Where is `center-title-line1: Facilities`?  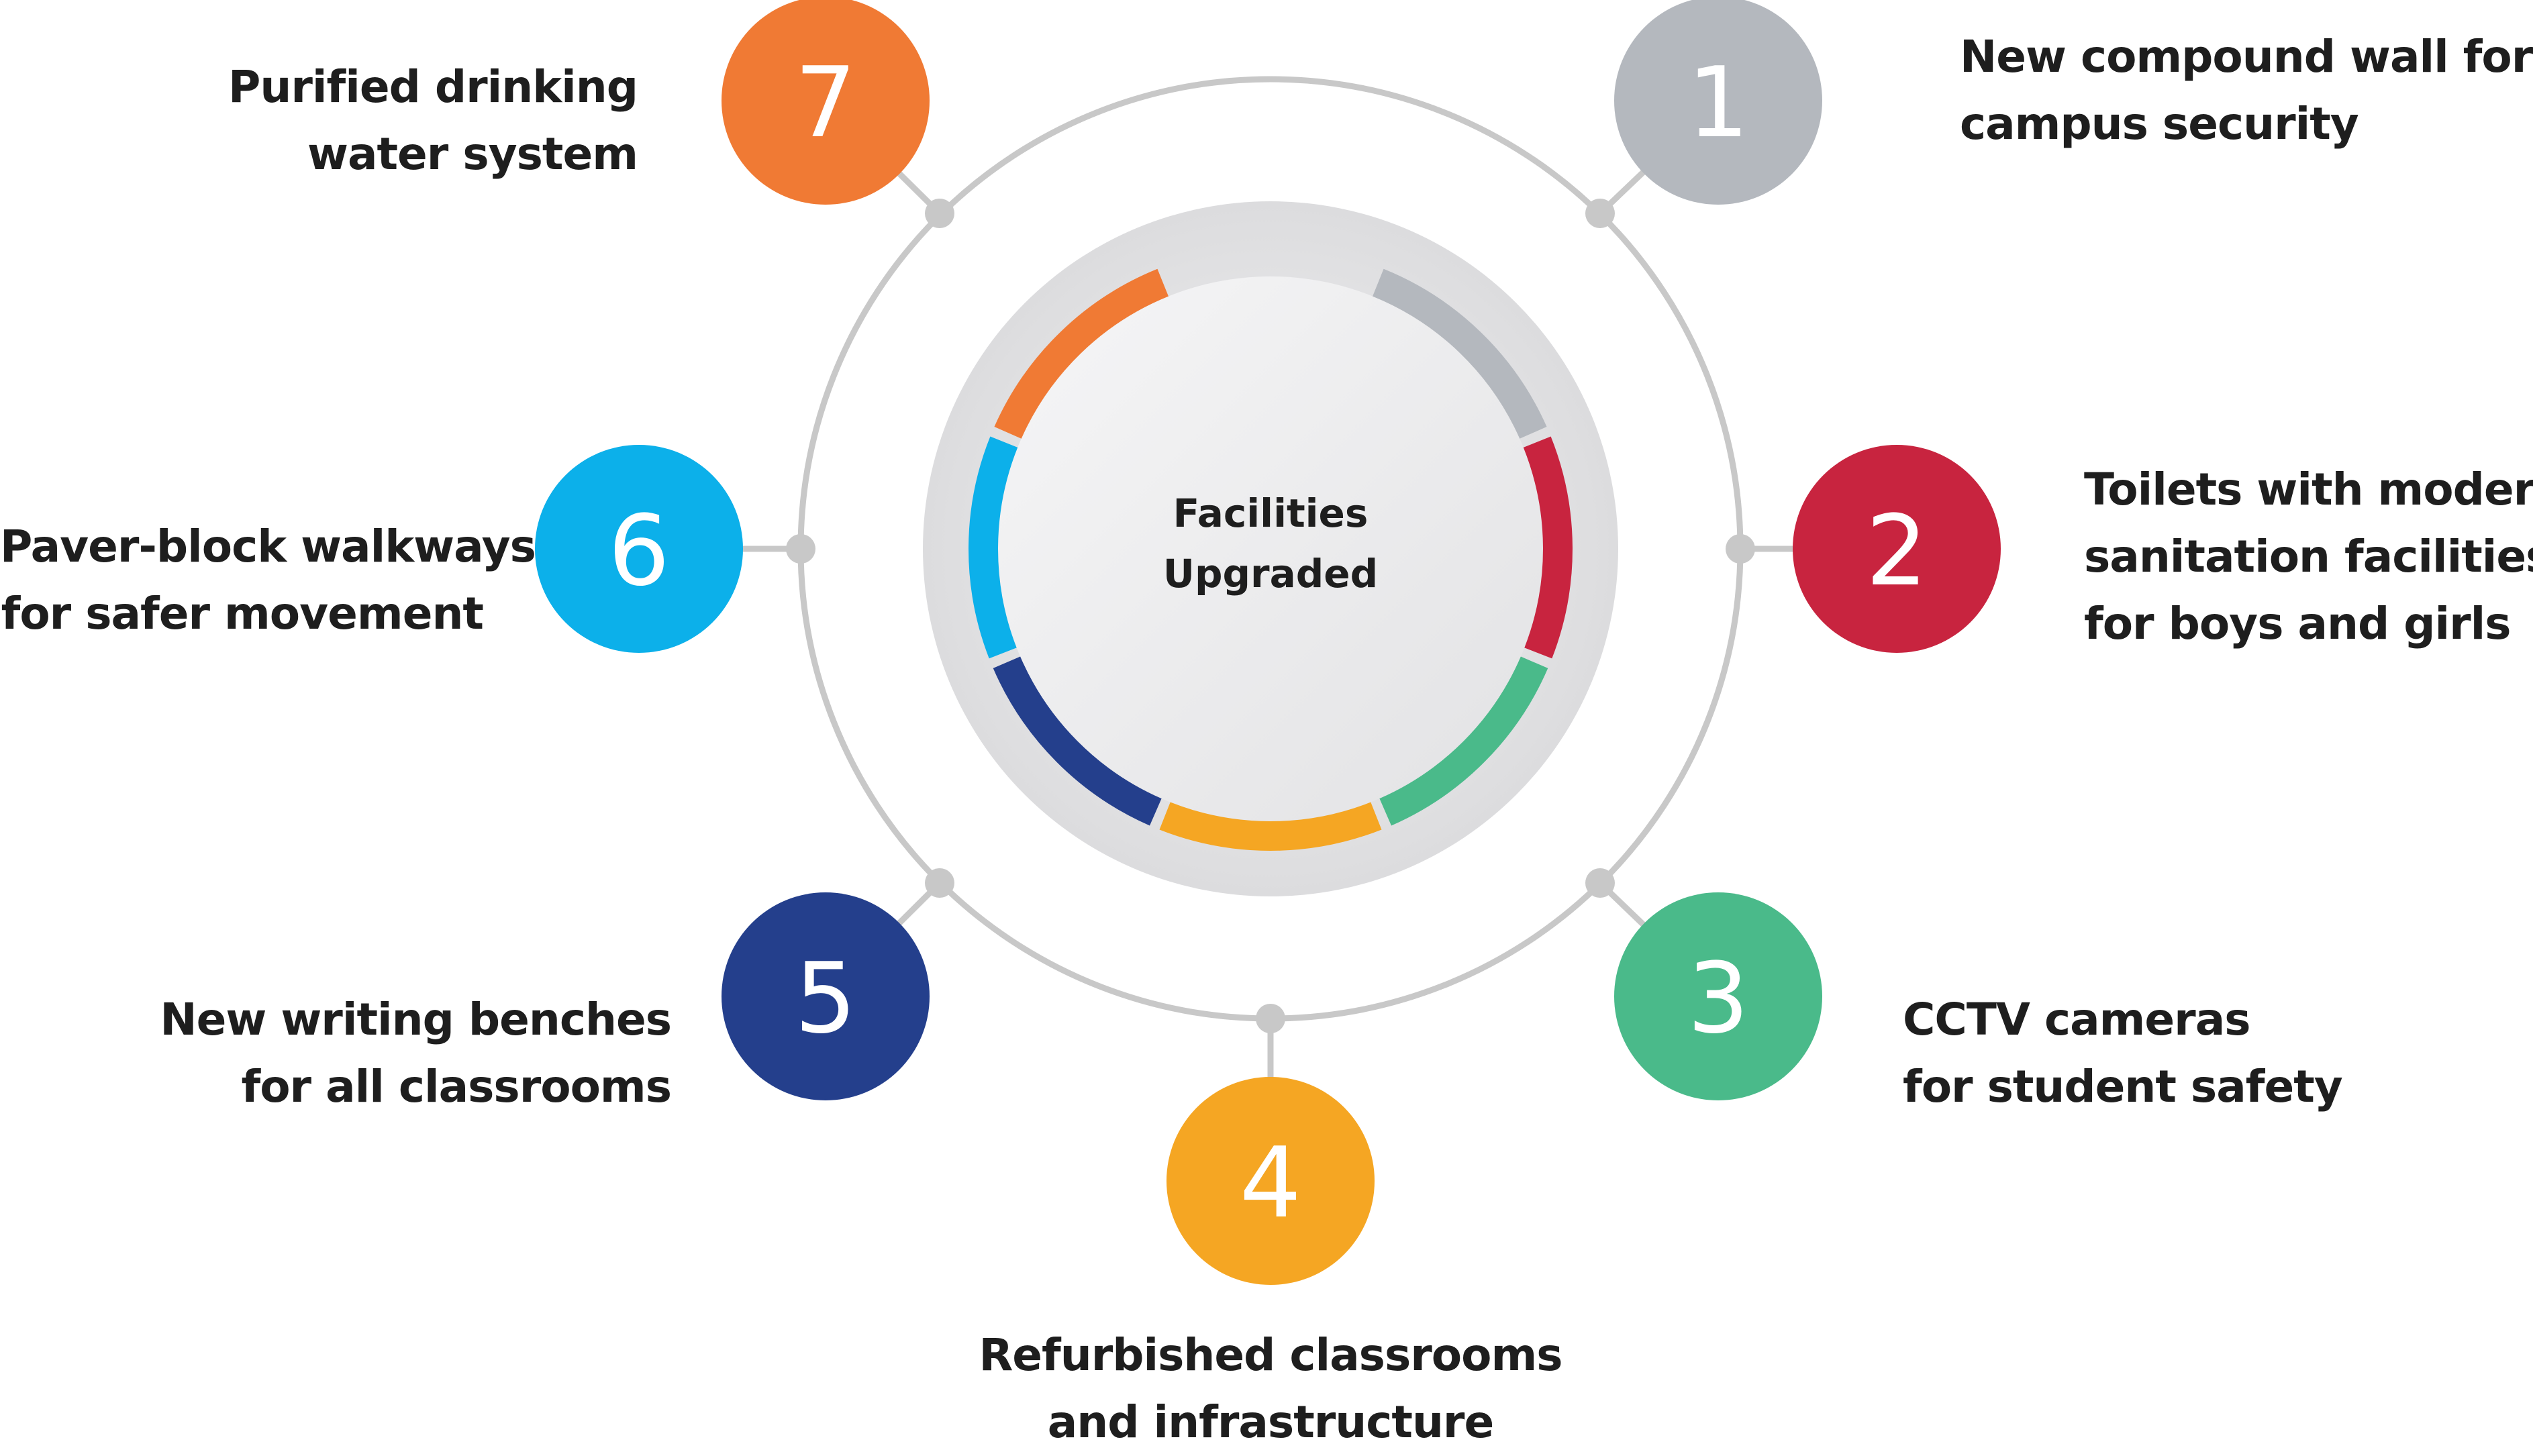
center-title-line1: Facilities is located at coordinates (1271, 513).